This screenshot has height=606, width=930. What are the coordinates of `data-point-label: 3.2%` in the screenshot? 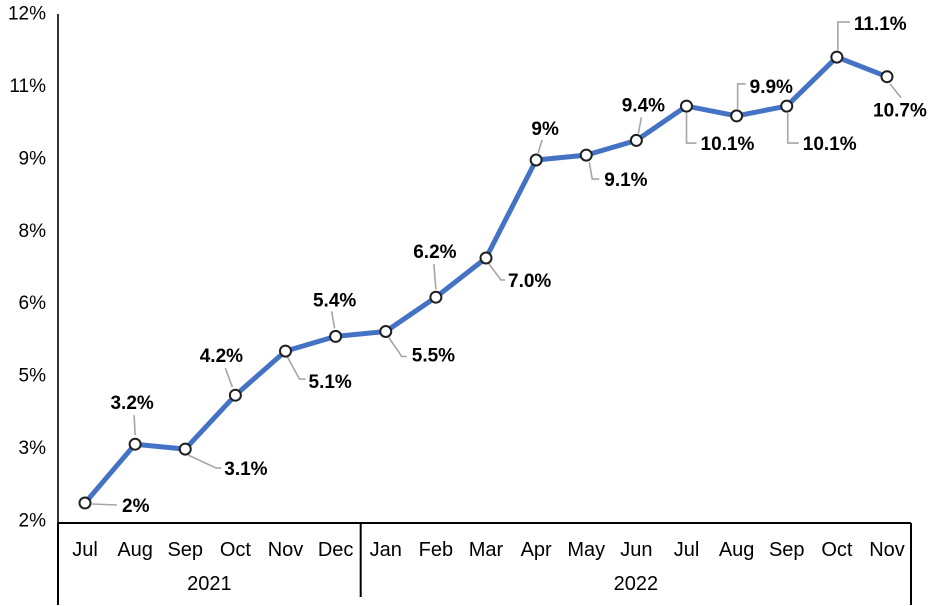 It's located at (131, 403).